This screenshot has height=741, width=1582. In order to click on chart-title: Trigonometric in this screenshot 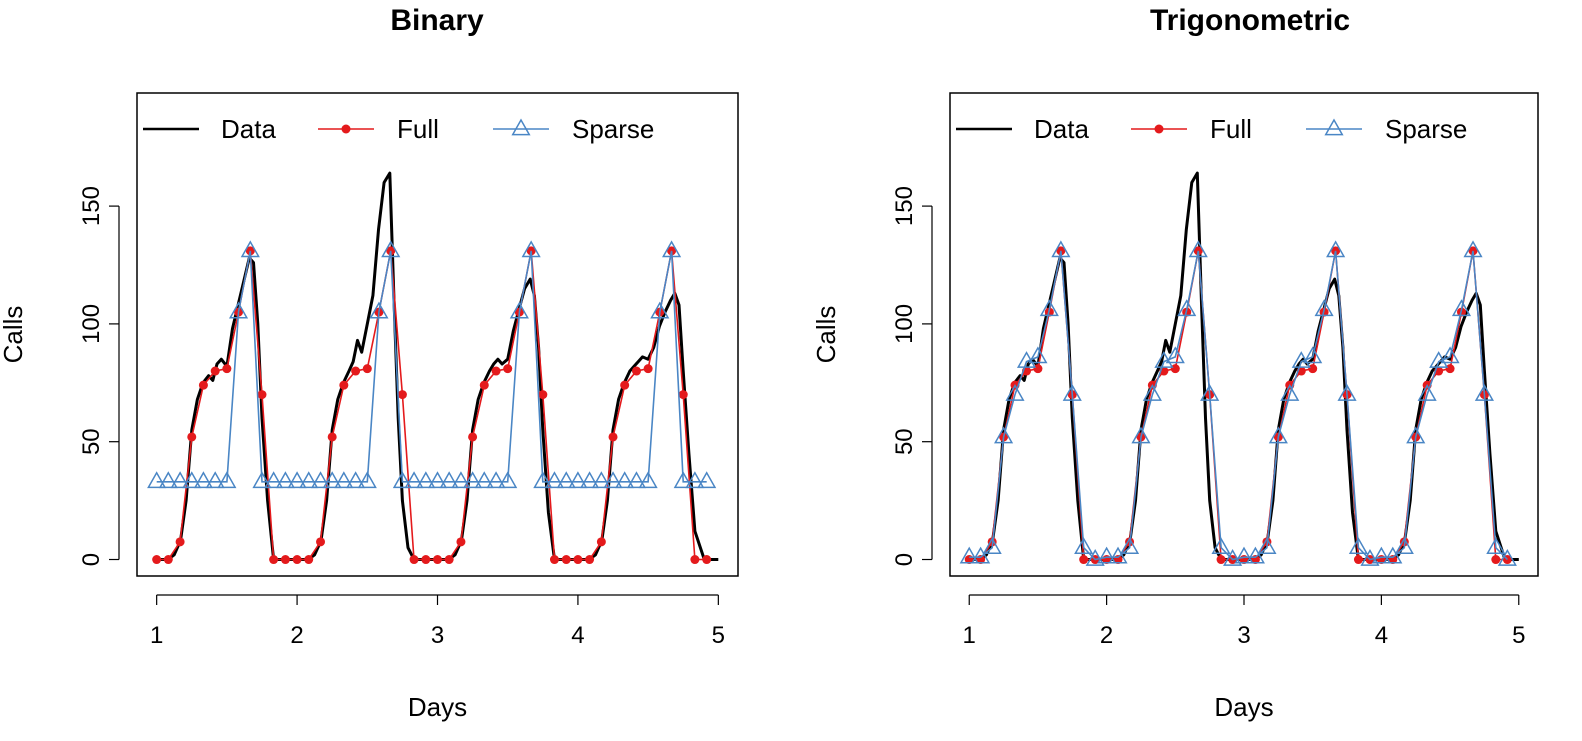, I will do `click(1250, 20)`.